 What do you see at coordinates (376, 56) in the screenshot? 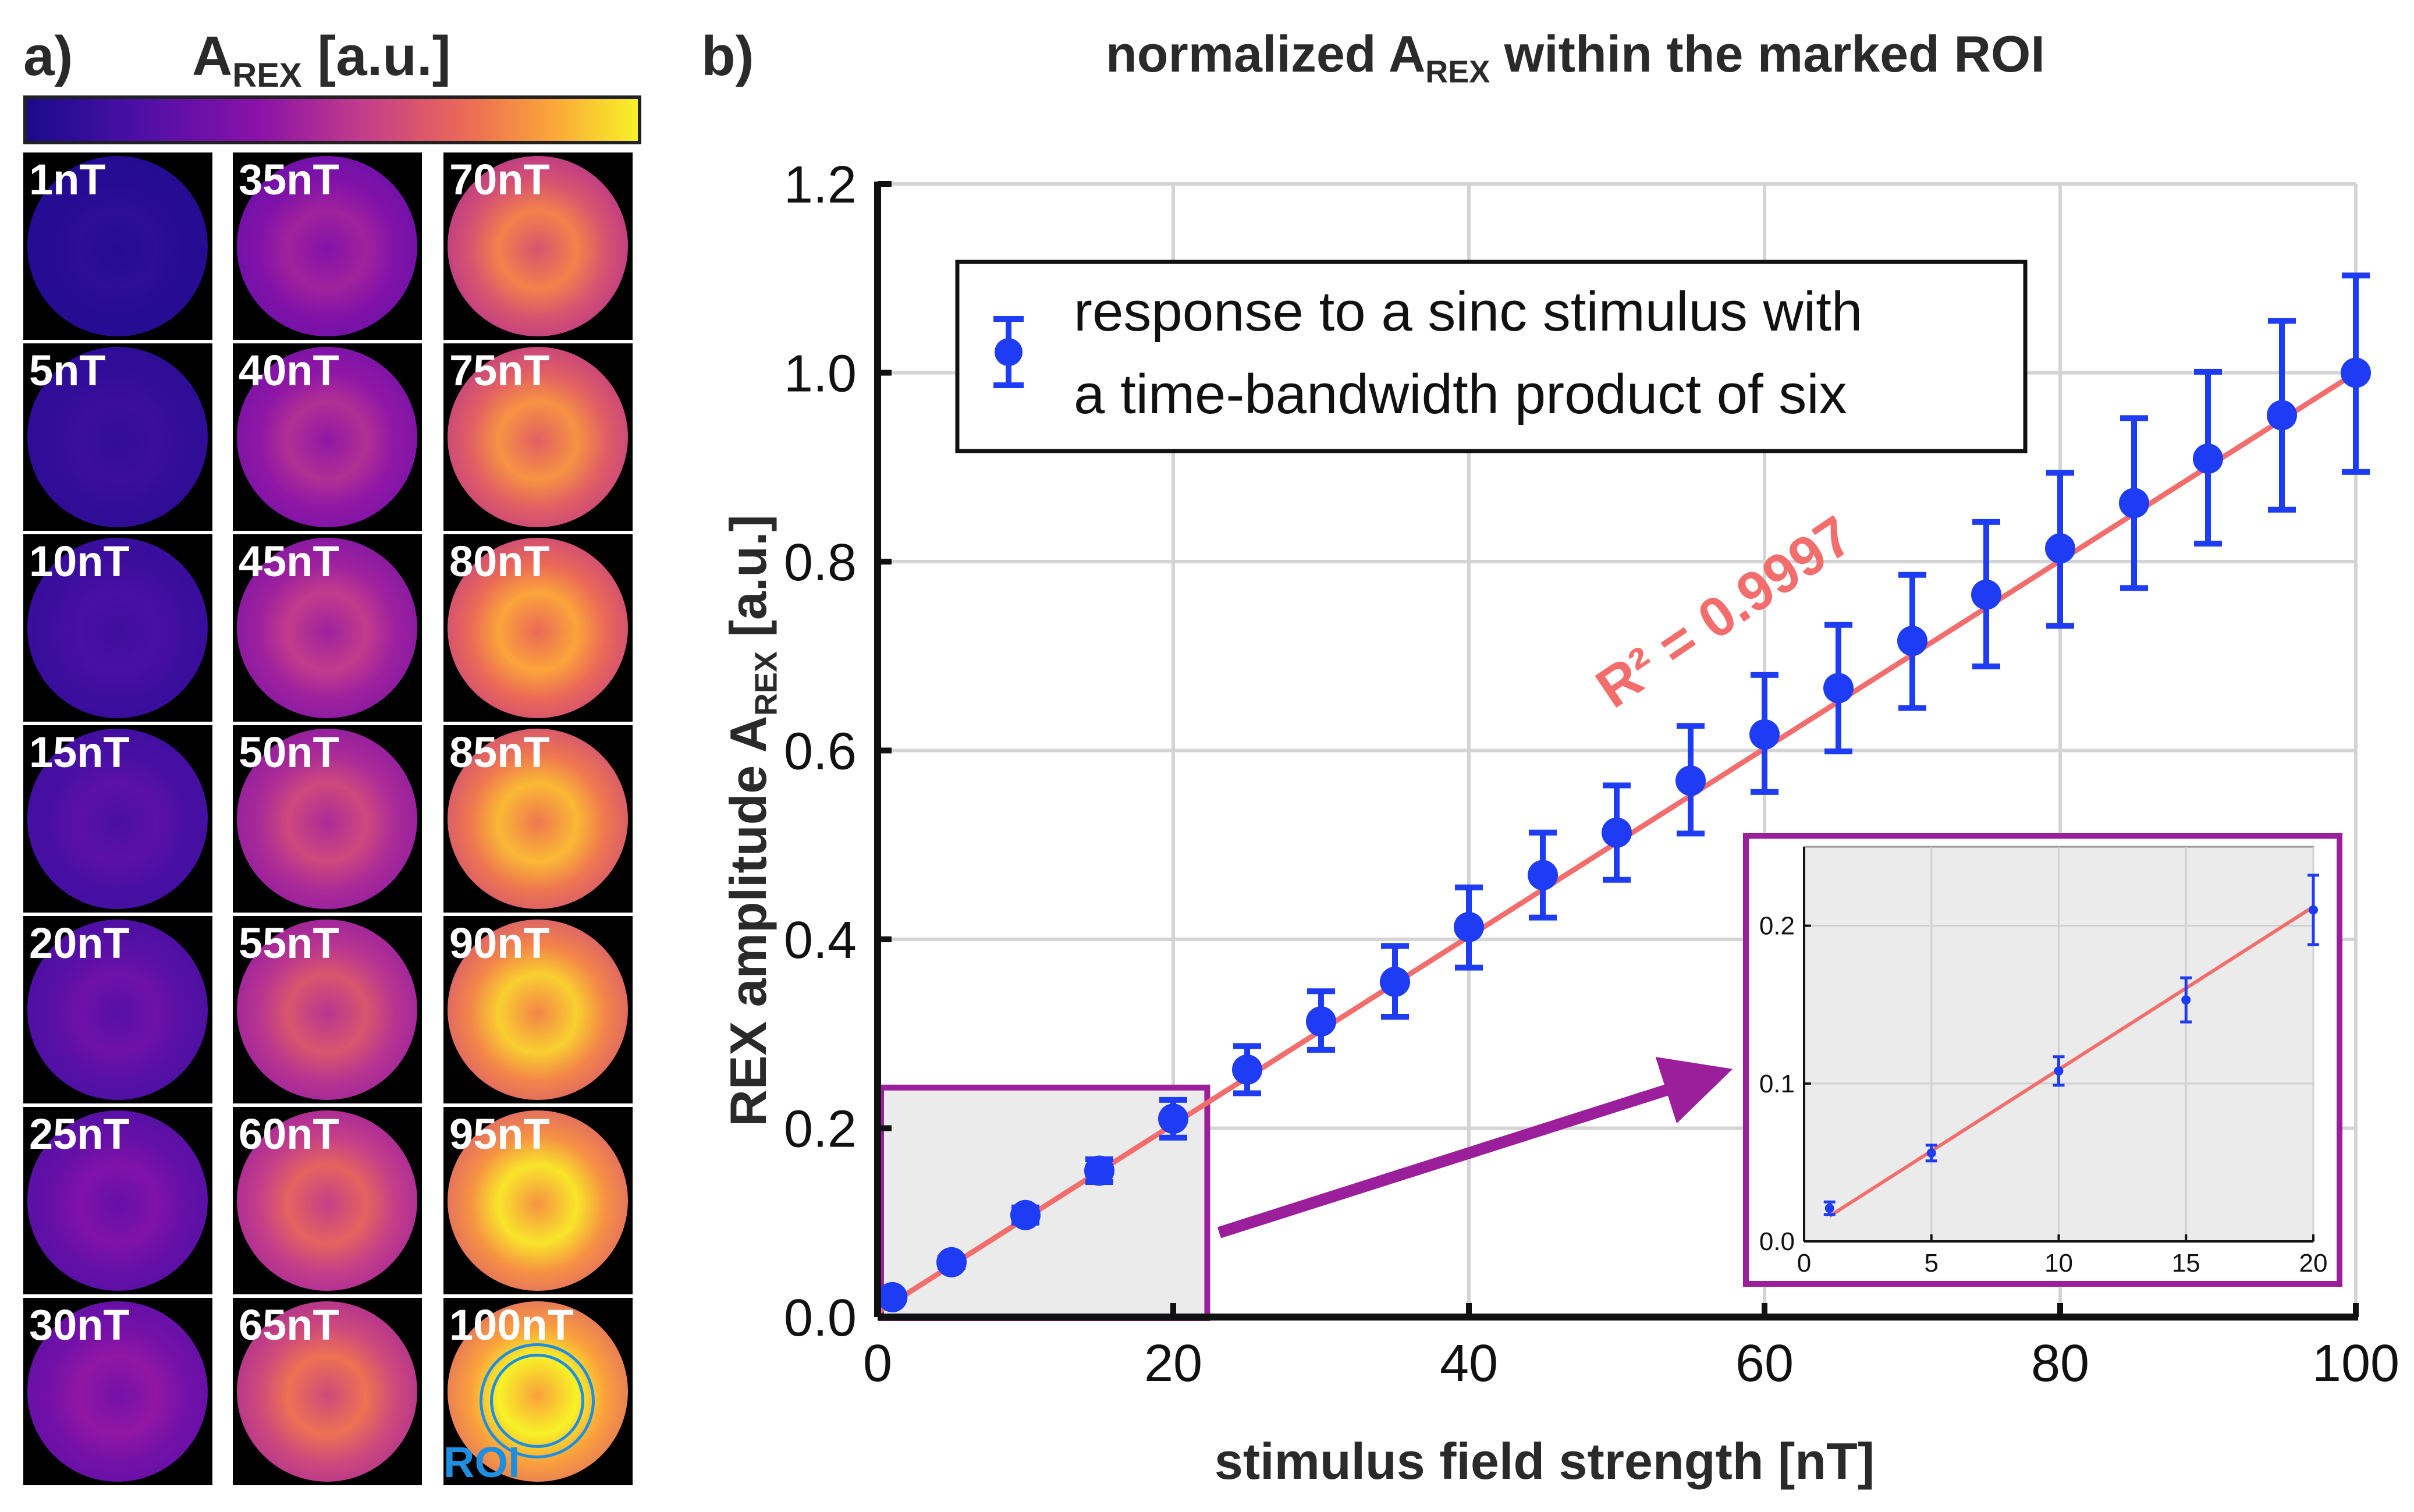
I see `colorbar-title-unit: [a.u.]` at bounding box center [376, 56].